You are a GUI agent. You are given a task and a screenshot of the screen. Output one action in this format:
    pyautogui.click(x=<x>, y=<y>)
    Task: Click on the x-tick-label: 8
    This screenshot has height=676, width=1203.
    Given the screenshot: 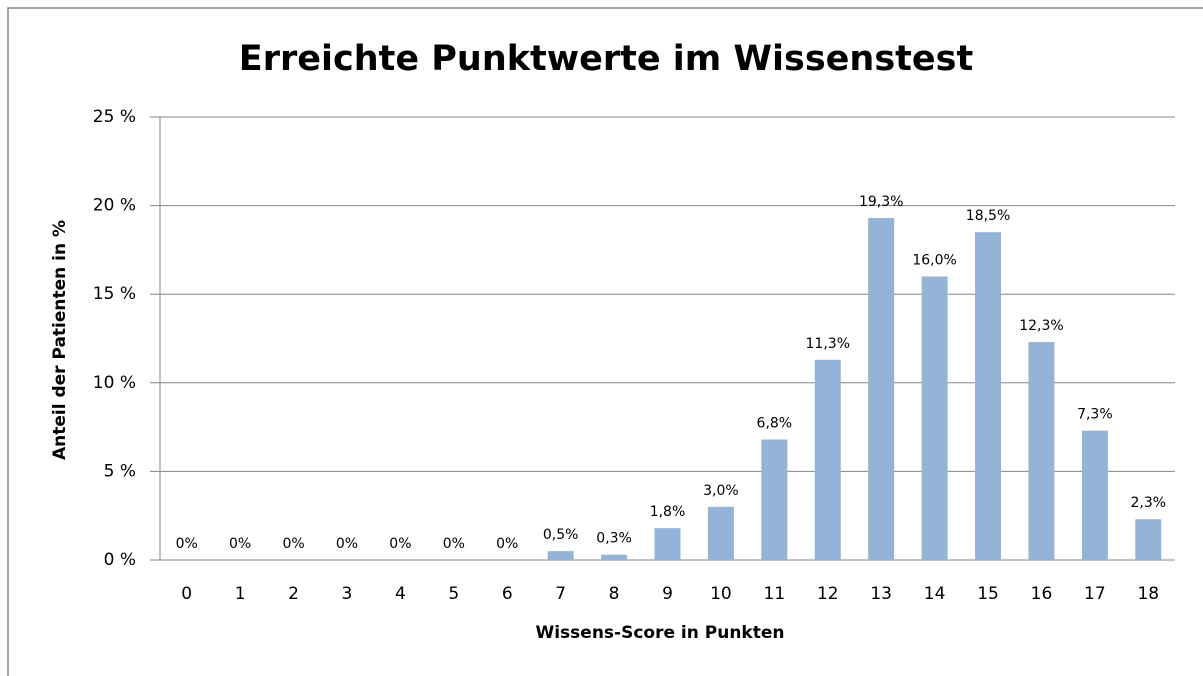 What is the action you would take?
    pyautogui.click(x=614, y=594)
    